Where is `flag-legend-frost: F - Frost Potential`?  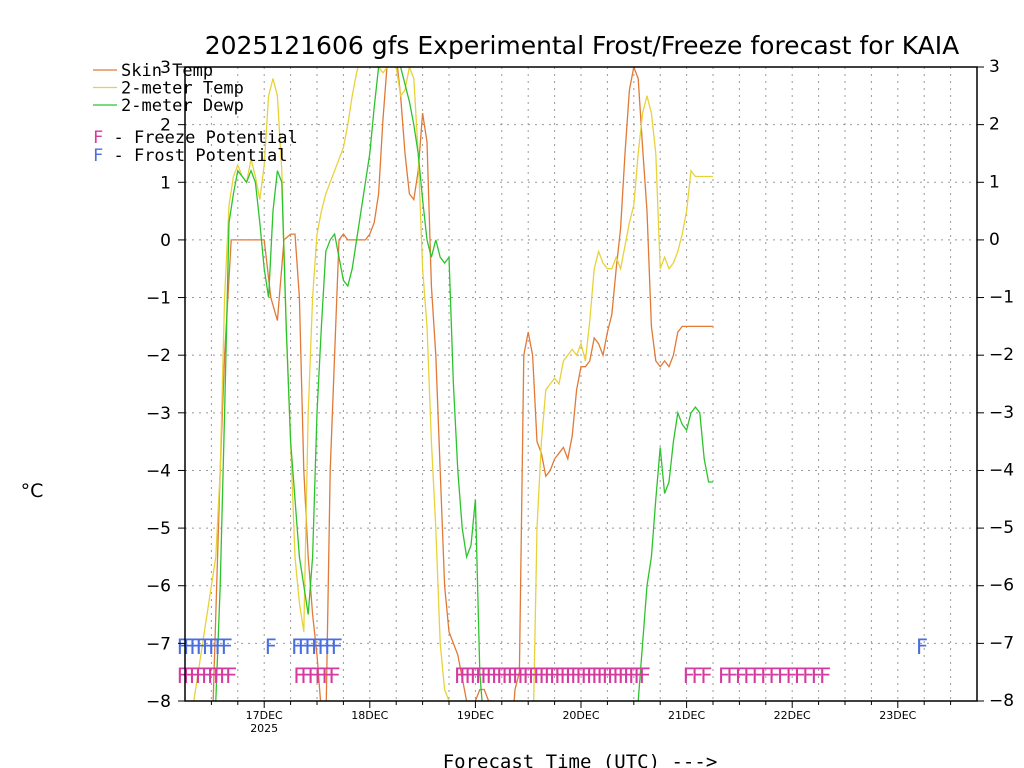 flag-legend-frost: F - Frost Potential is located at coordinates (190, 156).